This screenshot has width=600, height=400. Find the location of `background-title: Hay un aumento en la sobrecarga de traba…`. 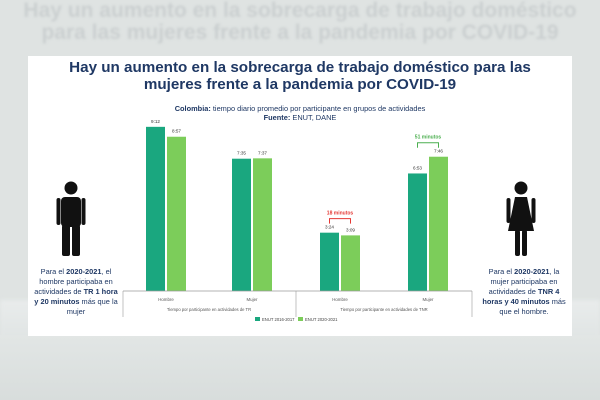

background-title: Hay un aumento en la sobrecarga de traba… is located at coordinates (300, 22).